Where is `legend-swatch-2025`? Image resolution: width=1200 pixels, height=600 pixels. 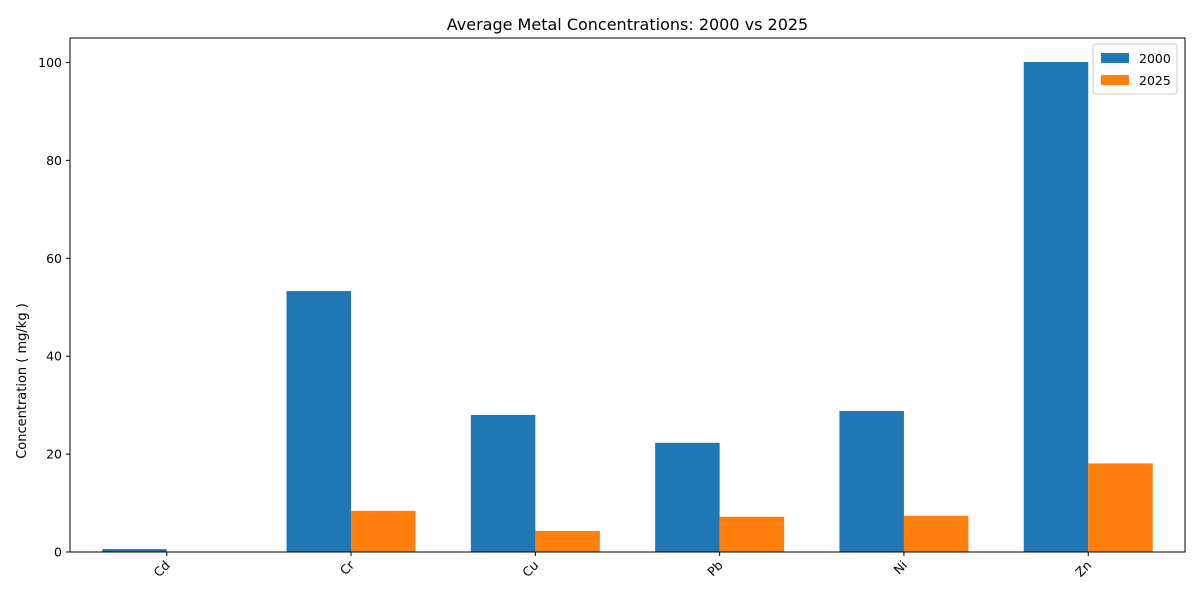 legend-swatch-2025 is located at coordinates (1115, 80).